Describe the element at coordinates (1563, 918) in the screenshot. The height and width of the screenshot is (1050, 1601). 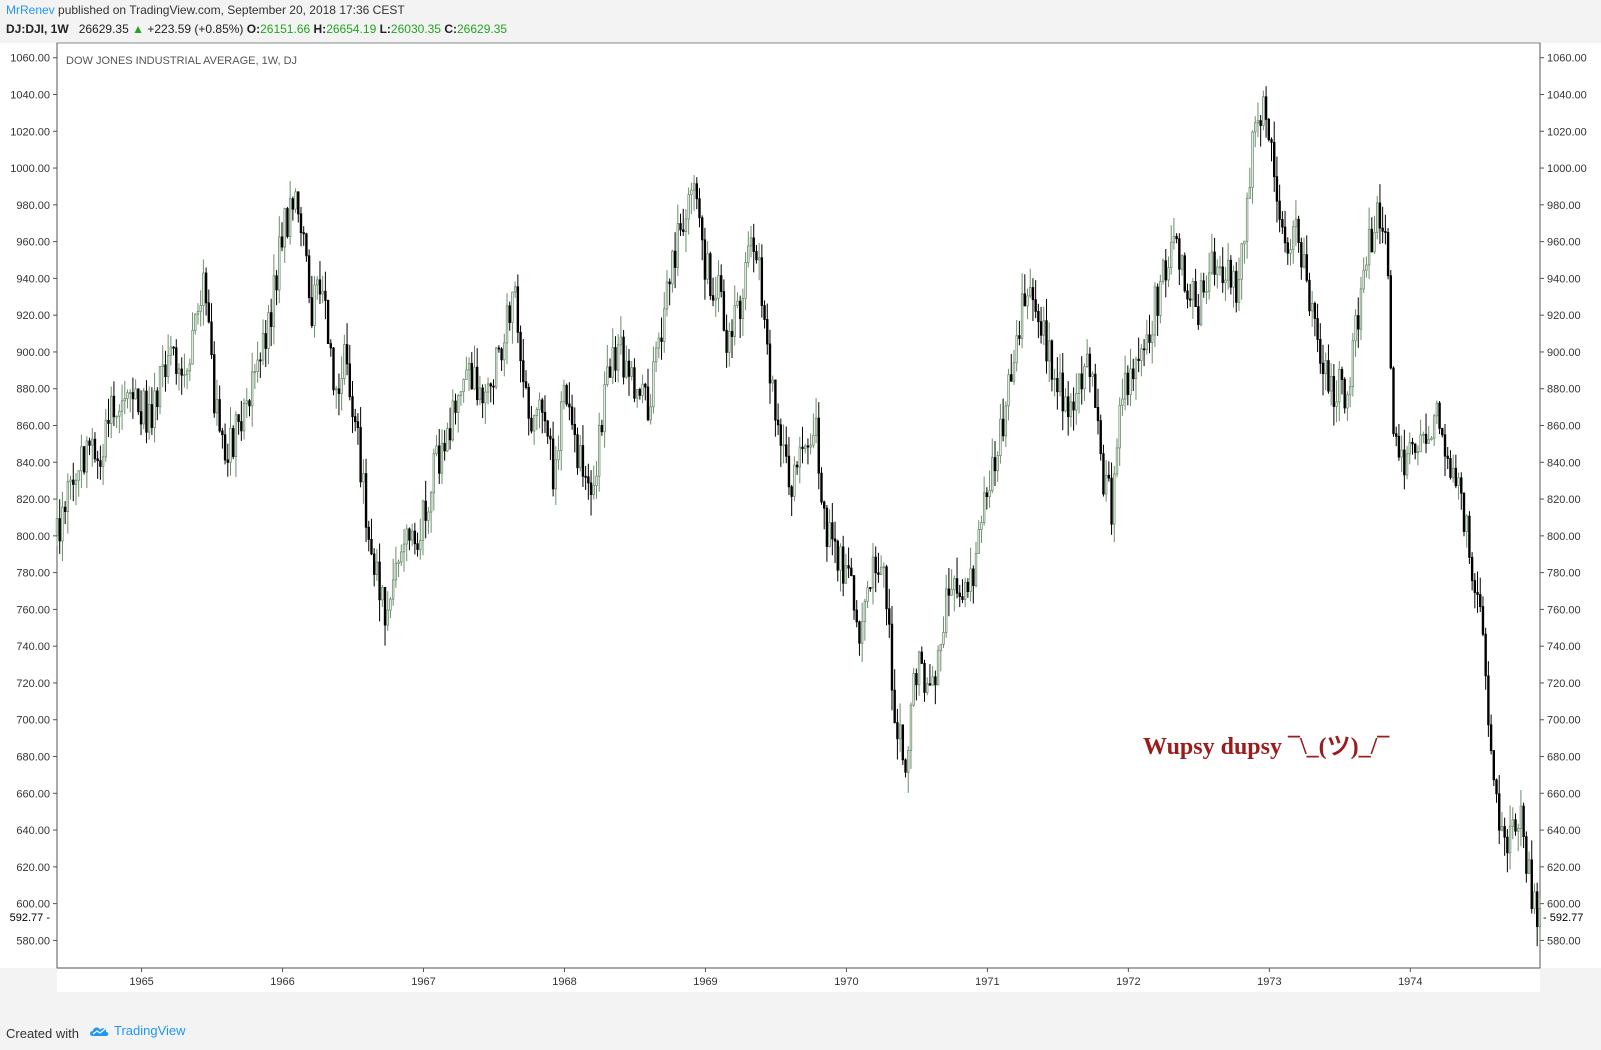
I see `last-price-label-right: - 592.77` at that location.